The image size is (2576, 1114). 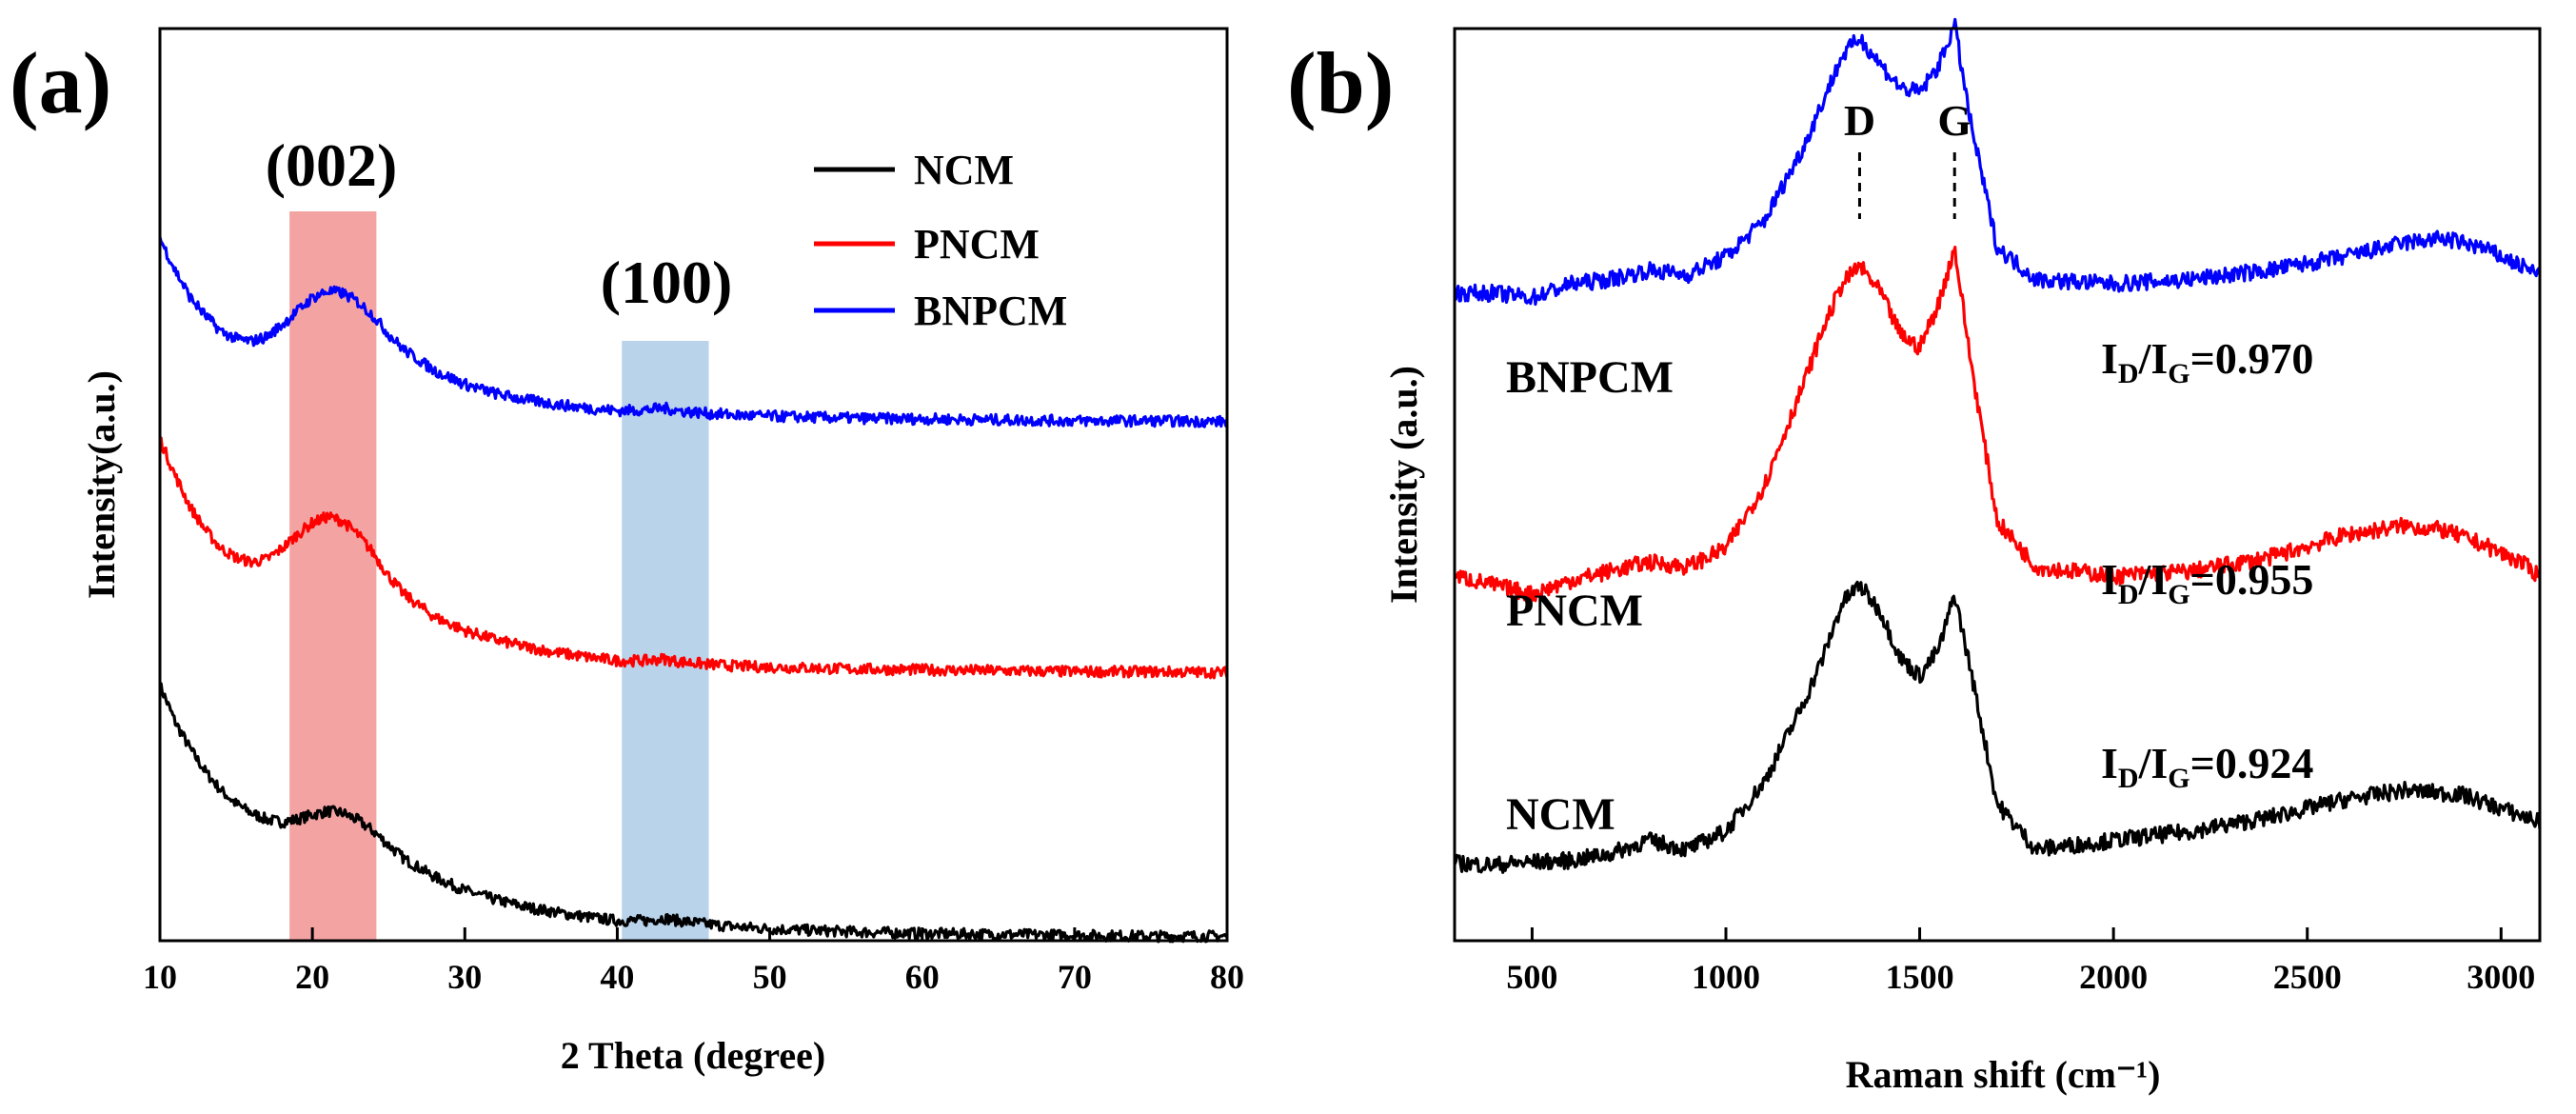 I want to click on legend-label-bnpcm: BNPCM, so click(x=990, y=311).